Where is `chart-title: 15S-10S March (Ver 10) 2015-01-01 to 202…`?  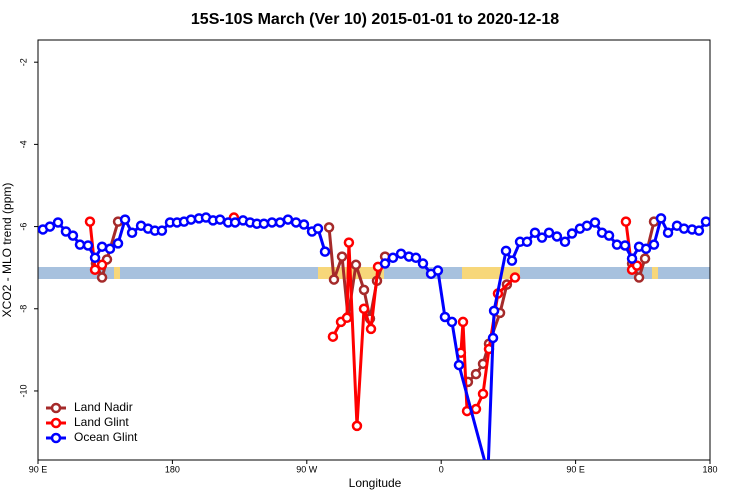 chart-title: 15S-10S March (Ver 10) 2015-01-01 to 202… is located at coordinates (375, 19).